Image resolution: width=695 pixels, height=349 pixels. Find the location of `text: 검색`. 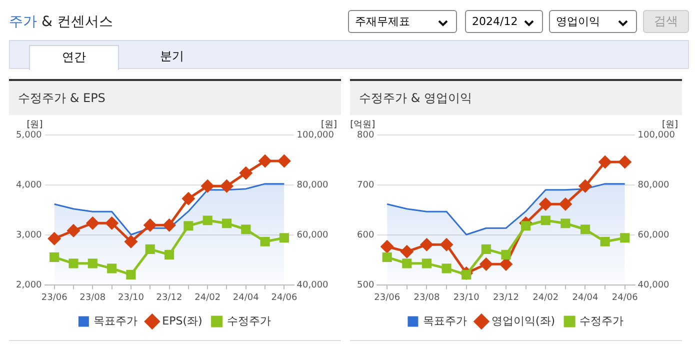

text: 검색 is located at coordinates (666, 21).